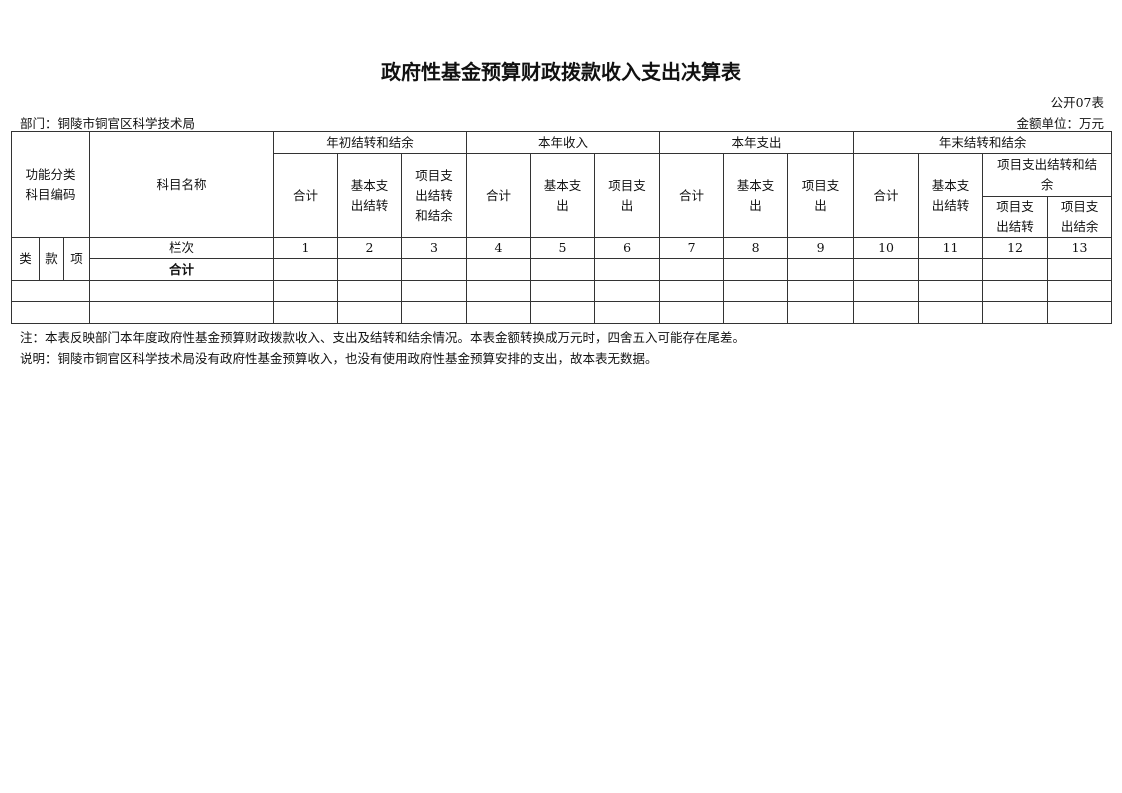 Image resolution: width=1122 pixels, height=793 pixels. Describe the element at coordinates (25, 259) in the screenshot. I see `code-col-header: 类` at that location.